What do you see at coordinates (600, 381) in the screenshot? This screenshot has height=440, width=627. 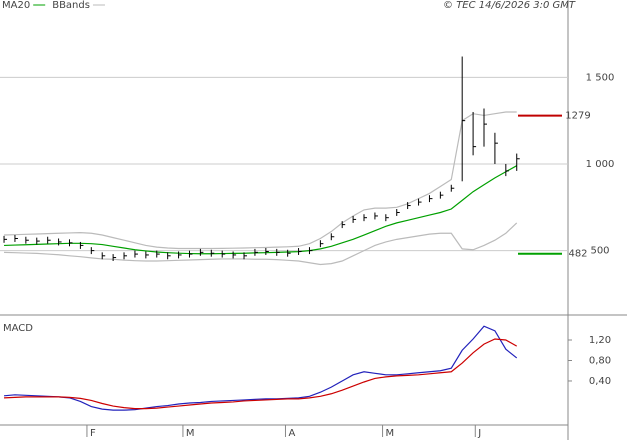 I see `y-tick-label: 0,40` at bounding box center [600, 381].